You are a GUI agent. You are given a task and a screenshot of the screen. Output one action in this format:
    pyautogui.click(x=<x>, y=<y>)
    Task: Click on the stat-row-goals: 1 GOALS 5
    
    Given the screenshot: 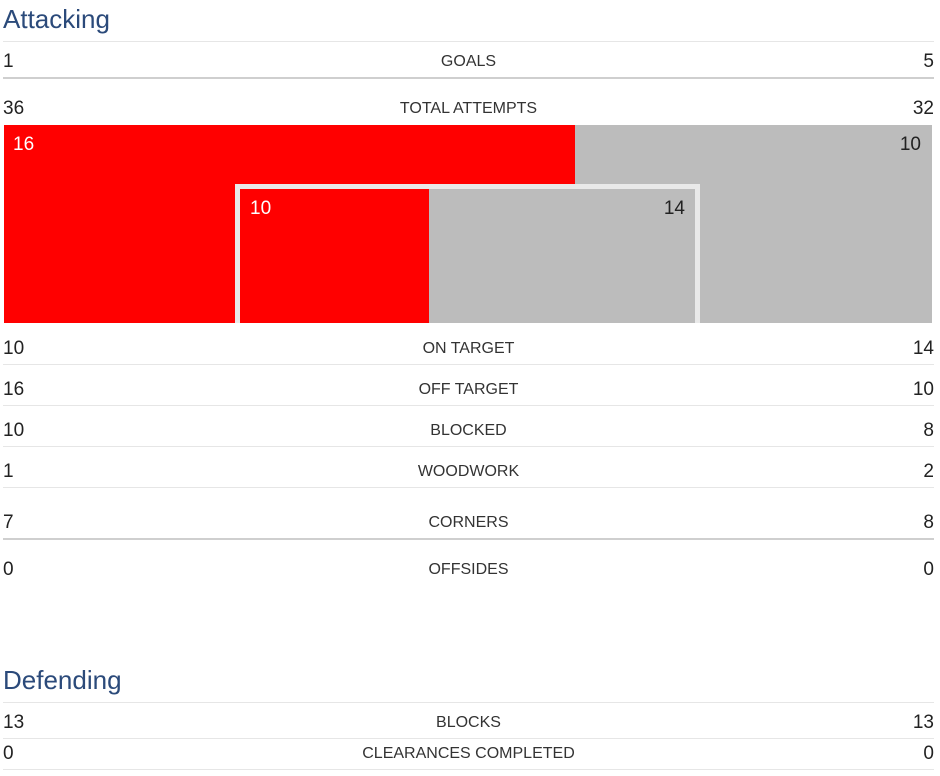 What is the action you would take?
    pyautogui.click(x=468, y=62)
    